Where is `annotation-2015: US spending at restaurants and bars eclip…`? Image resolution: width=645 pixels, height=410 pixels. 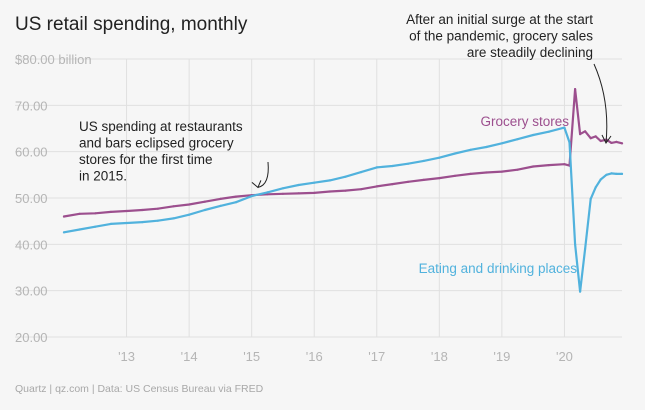
annotation-2015: US spending at restaurants and bars eclip… is located at coordinates (174, 154).